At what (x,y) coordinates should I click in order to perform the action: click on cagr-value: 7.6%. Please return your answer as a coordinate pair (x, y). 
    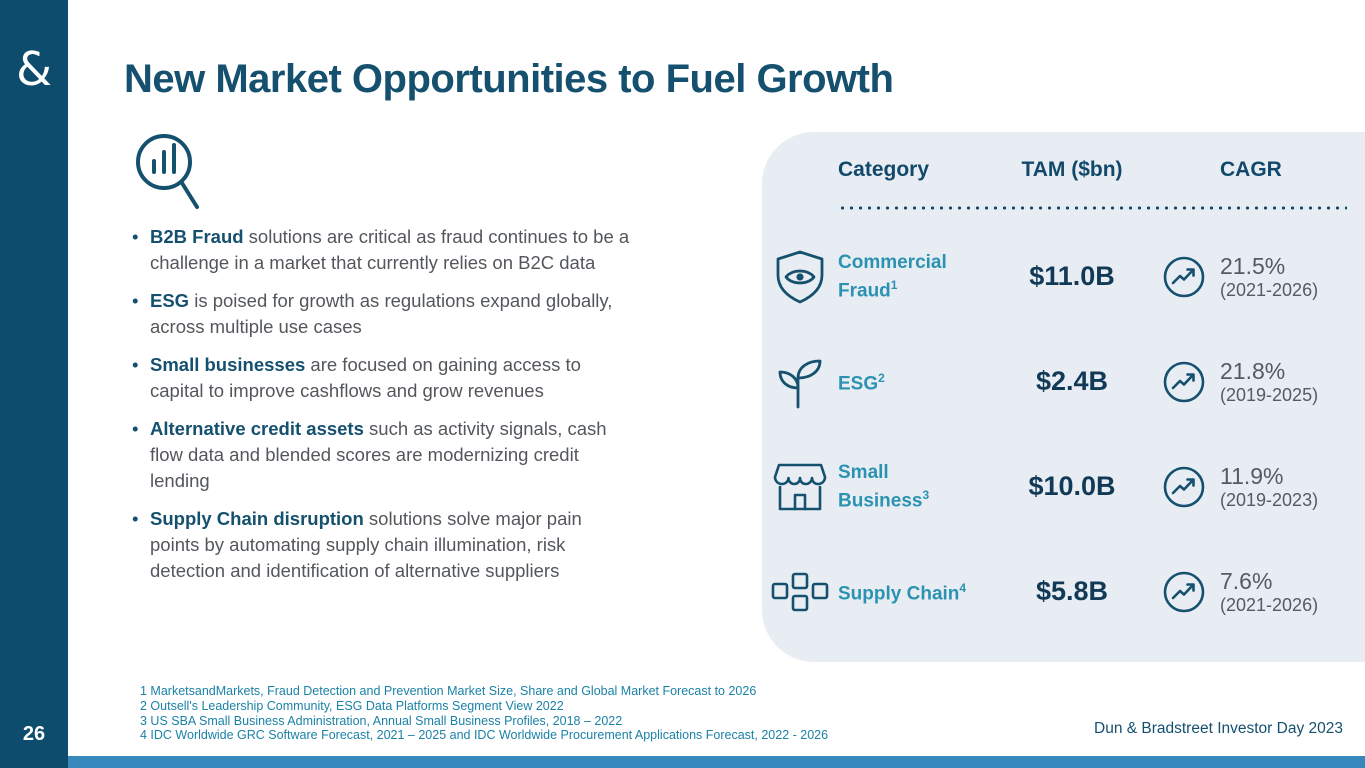
    Looking at the image, I should click on (1246, 580).